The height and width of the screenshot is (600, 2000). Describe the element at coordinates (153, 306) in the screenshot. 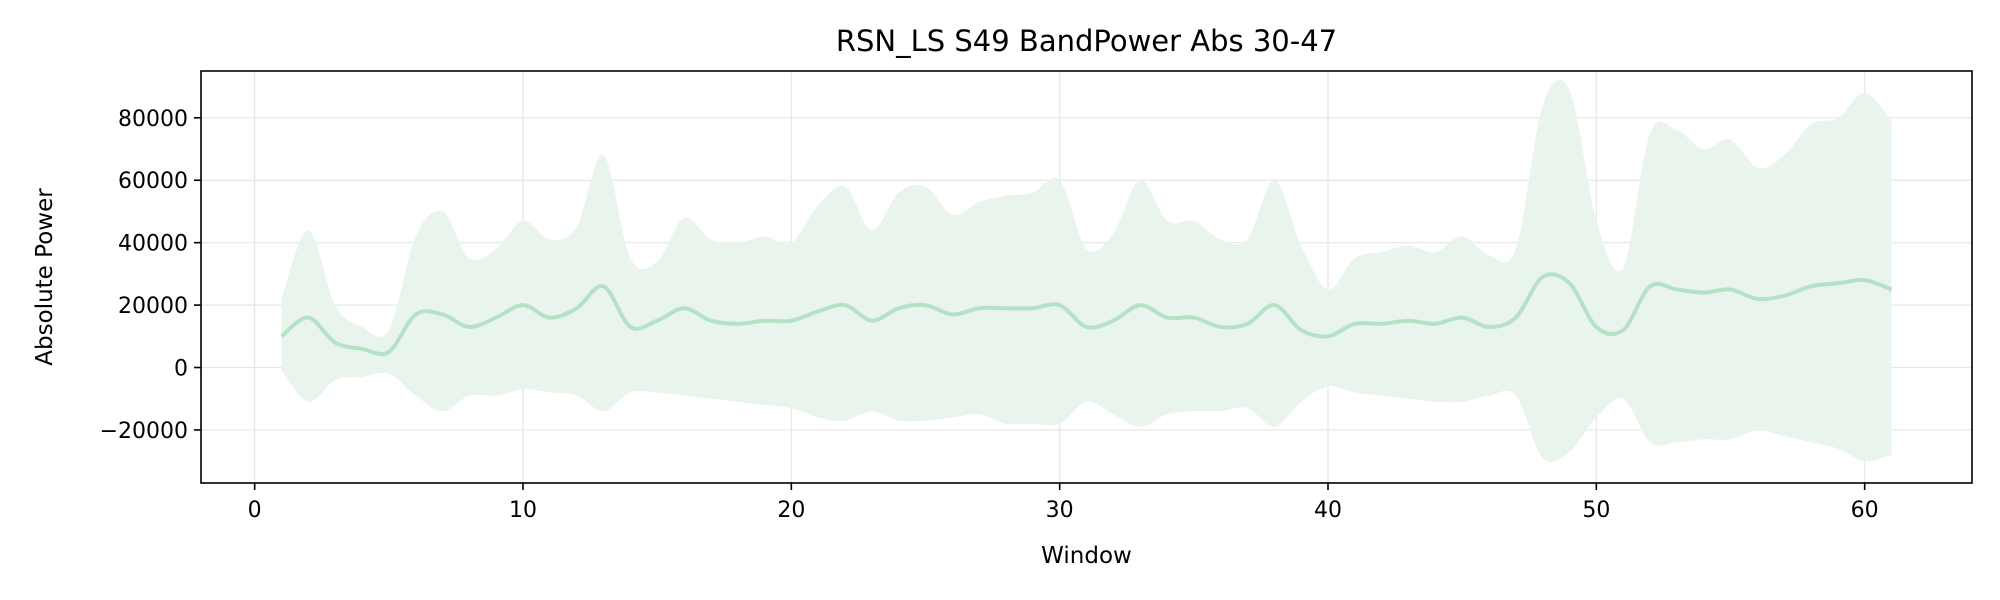

I see `y-tick-label: 20000` at that location.